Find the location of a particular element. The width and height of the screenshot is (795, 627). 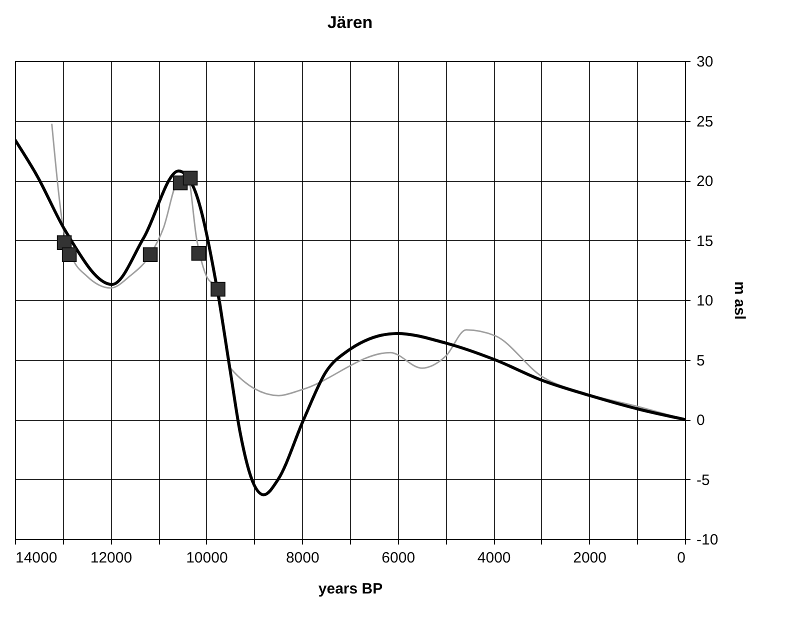

x-tick-label: 2000 is located at coordinates (589, 558).